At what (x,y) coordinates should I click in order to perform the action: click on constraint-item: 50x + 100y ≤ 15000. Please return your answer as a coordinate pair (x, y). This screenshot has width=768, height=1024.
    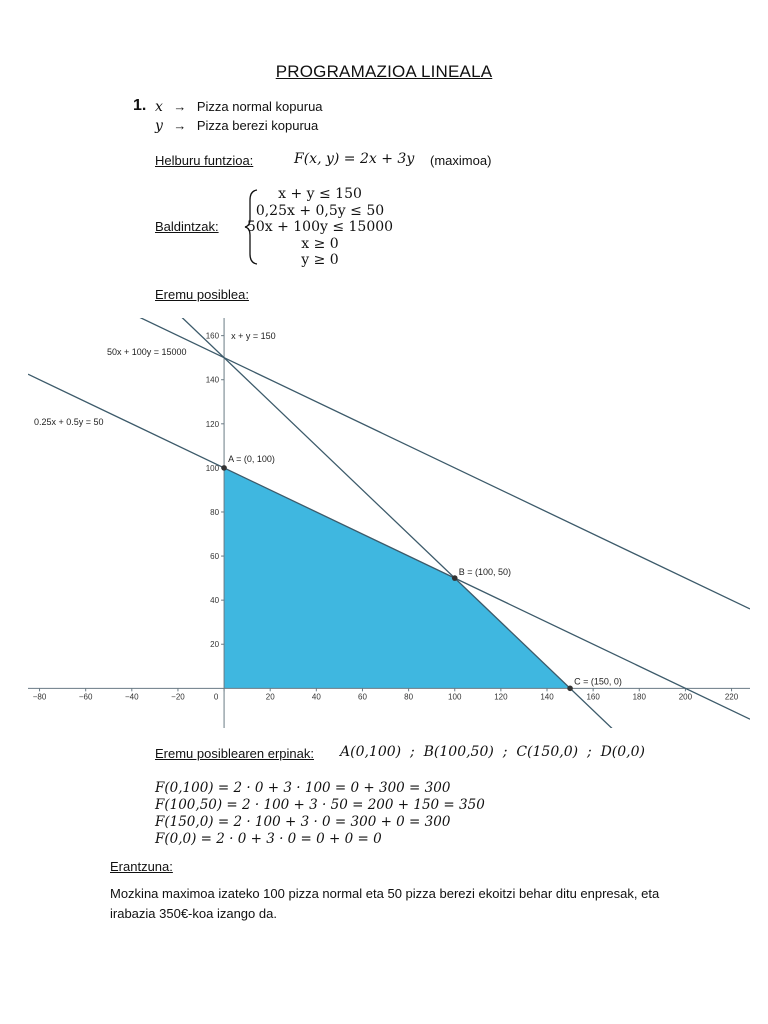
    Looking at the image, I should click on (320, 227).